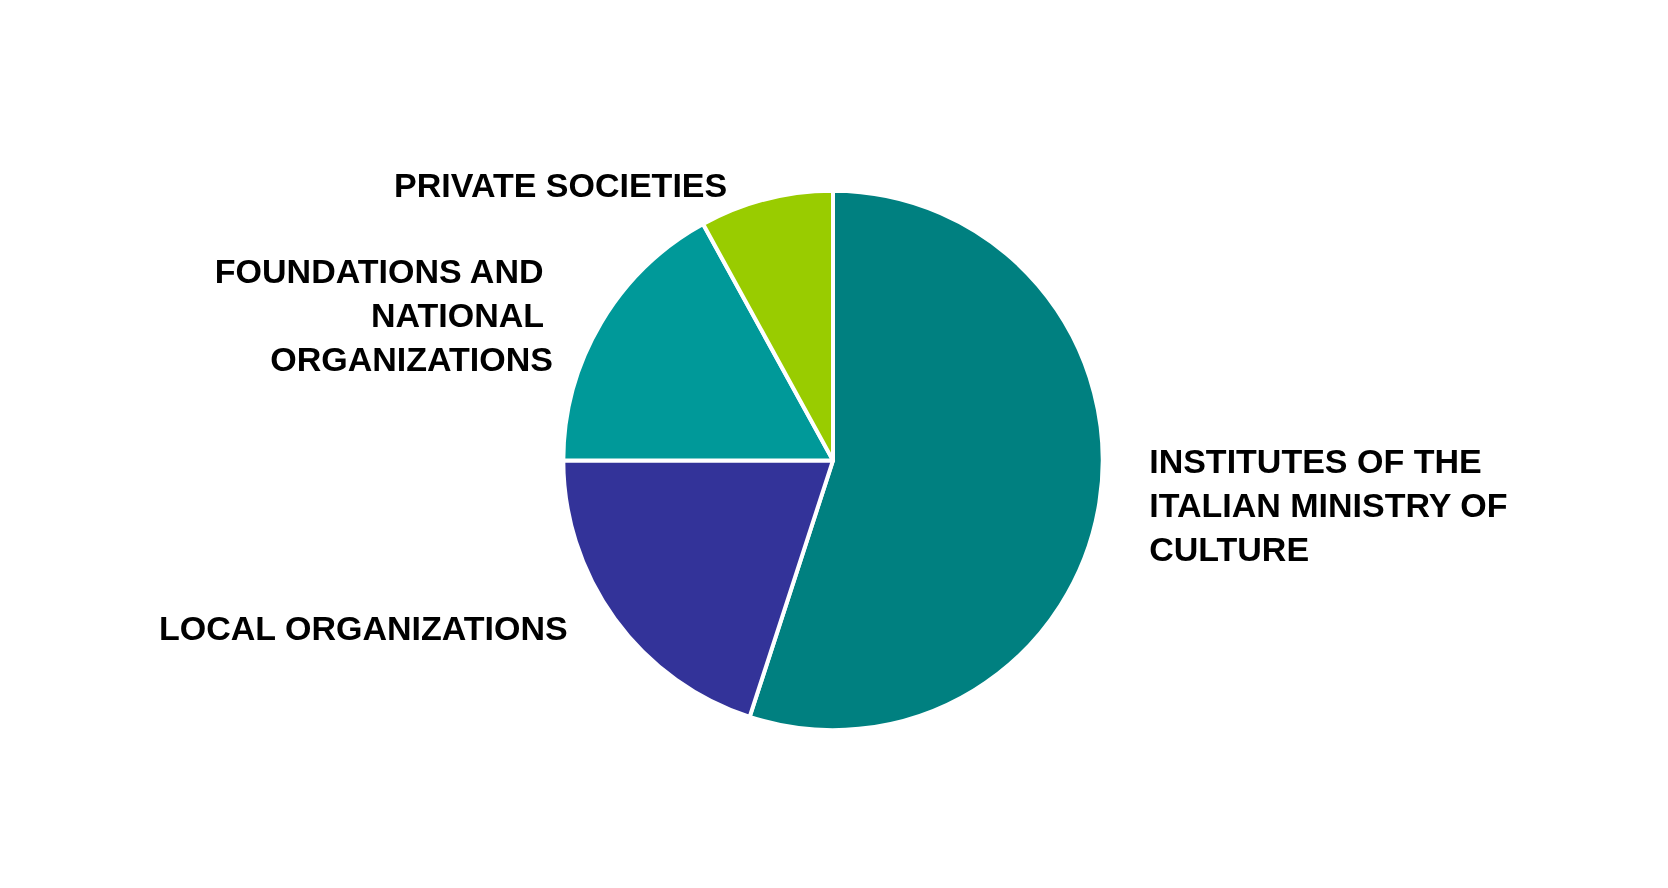 This screenshot has width=1668, height=888. Describe the element at coordinates (363, 627) in the screenshot. I see `slice-label: LOCAL ORGANIZATIONS` at that location.